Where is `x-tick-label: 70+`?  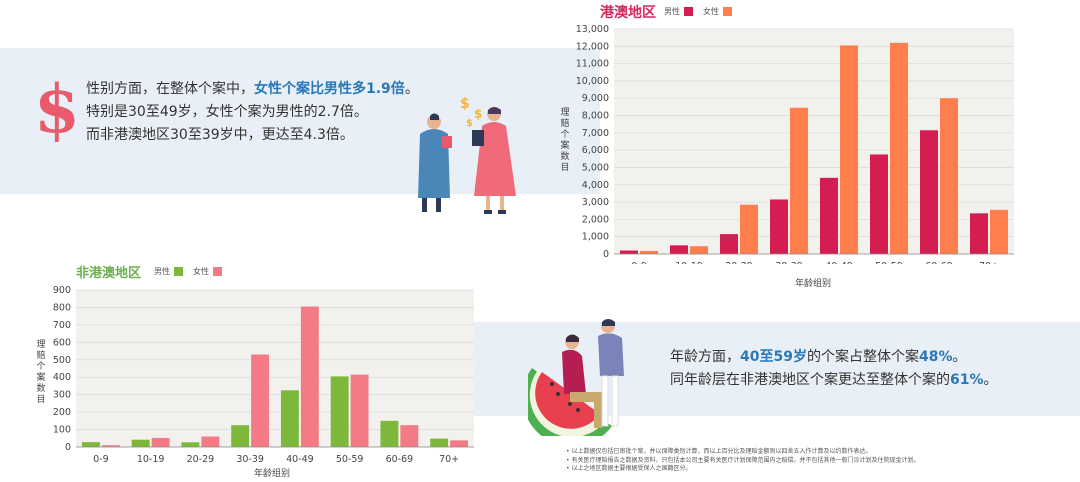 x-tick-label: 70+ is located at coordinates (449, 459).